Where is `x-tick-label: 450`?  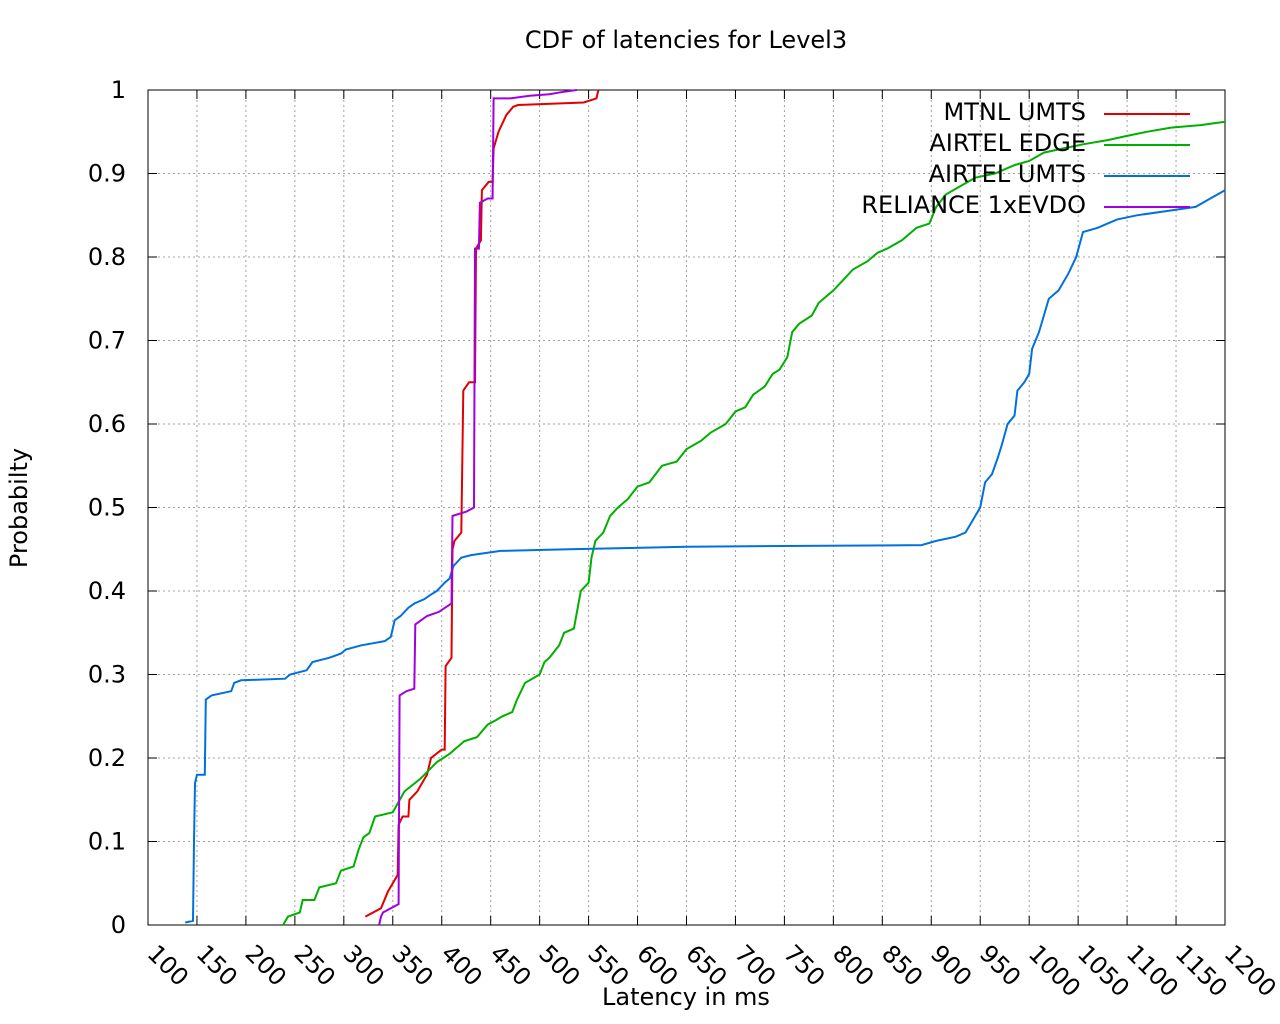 x-tick-label: 450 is located at coordinates (510, 965).